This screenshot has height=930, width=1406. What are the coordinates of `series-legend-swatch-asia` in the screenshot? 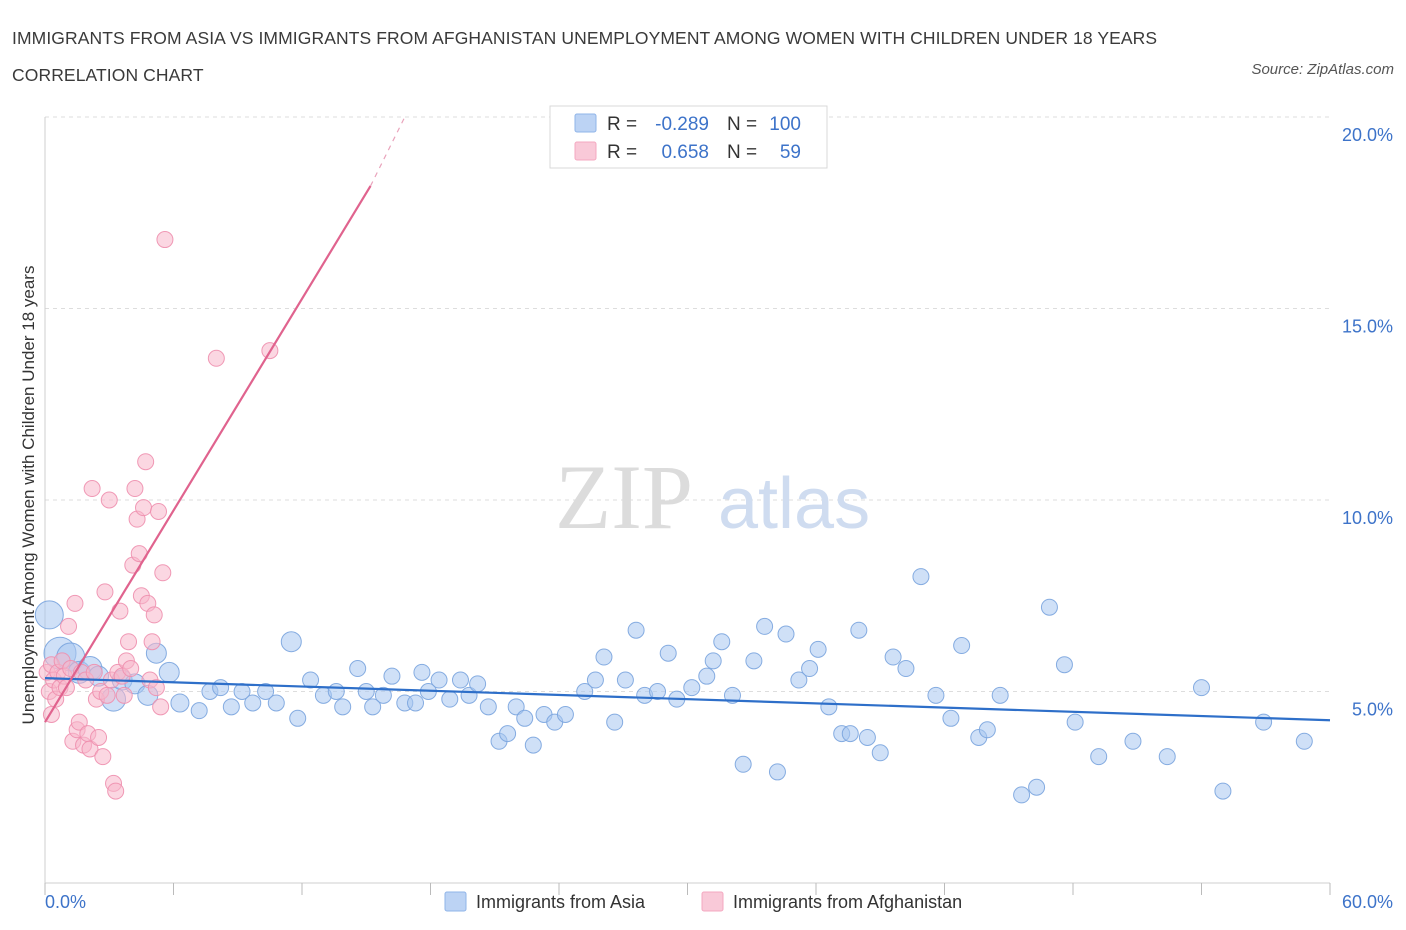 It's located at (455, 901).